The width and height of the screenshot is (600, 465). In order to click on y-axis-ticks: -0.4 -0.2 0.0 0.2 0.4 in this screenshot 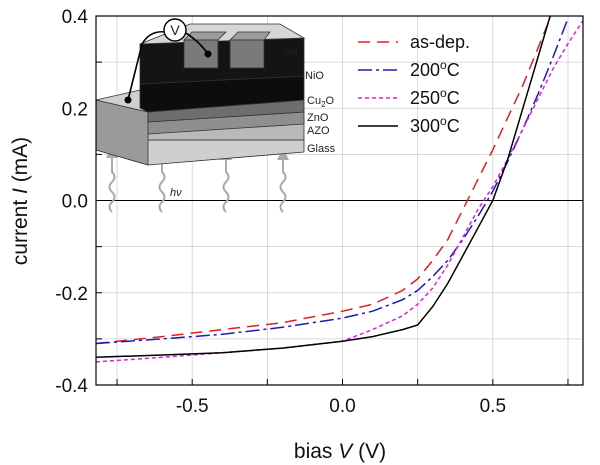, I will do `click(78, 202)`.